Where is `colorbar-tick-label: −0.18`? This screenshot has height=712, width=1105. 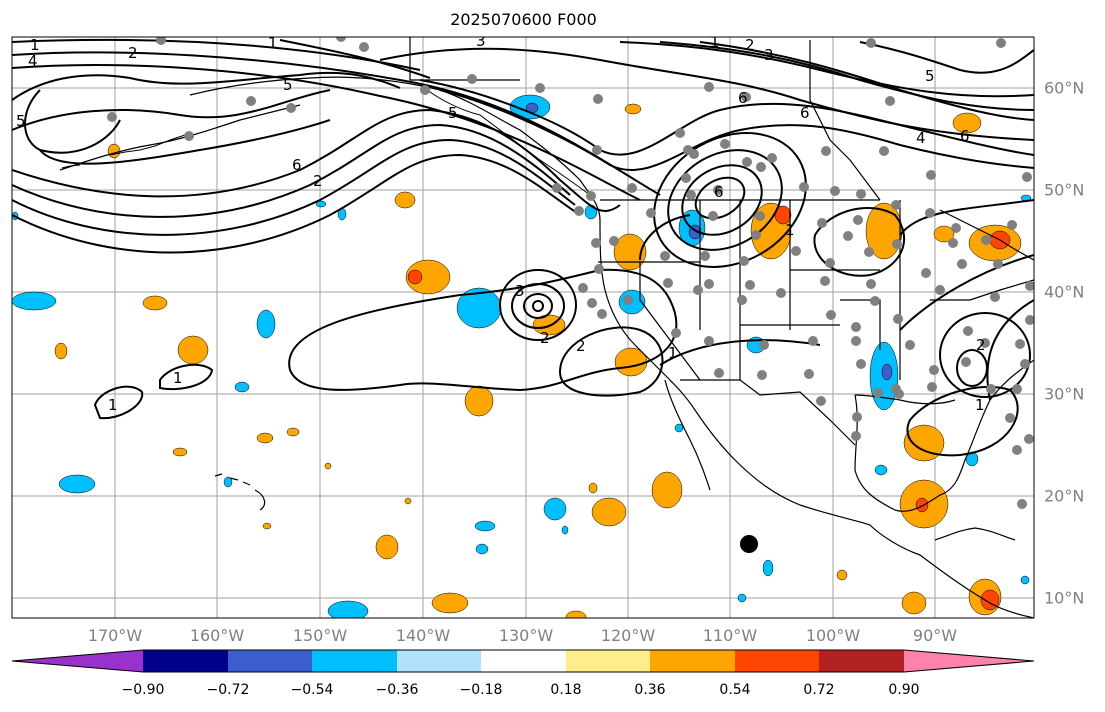 colorbar-tick-label: −0.18 is located at coordinates (481, 690).